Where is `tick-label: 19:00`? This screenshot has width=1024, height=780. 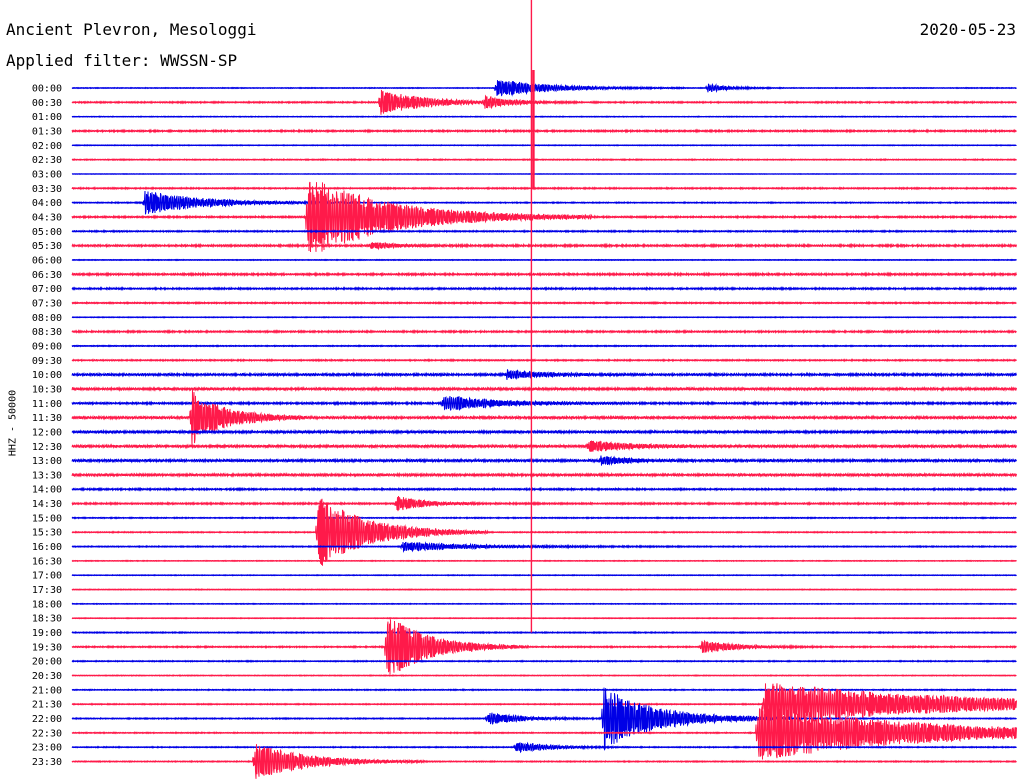 tick-label: 19:00 is located at coordinates (47, 633).